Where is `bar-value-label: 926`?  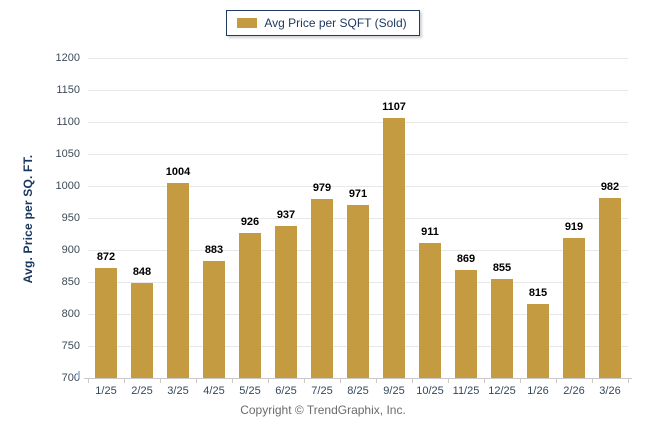
bar-value-label: 926 is located at coordinates (250, 222).